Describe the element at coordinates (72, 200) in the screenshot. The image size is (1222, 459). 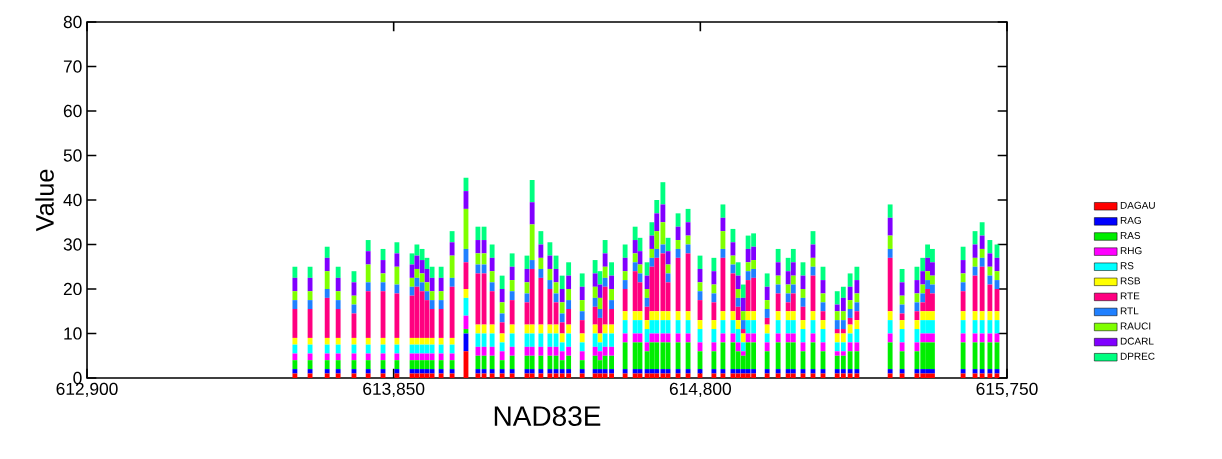
I see `y-tick-label: 40` at that location.